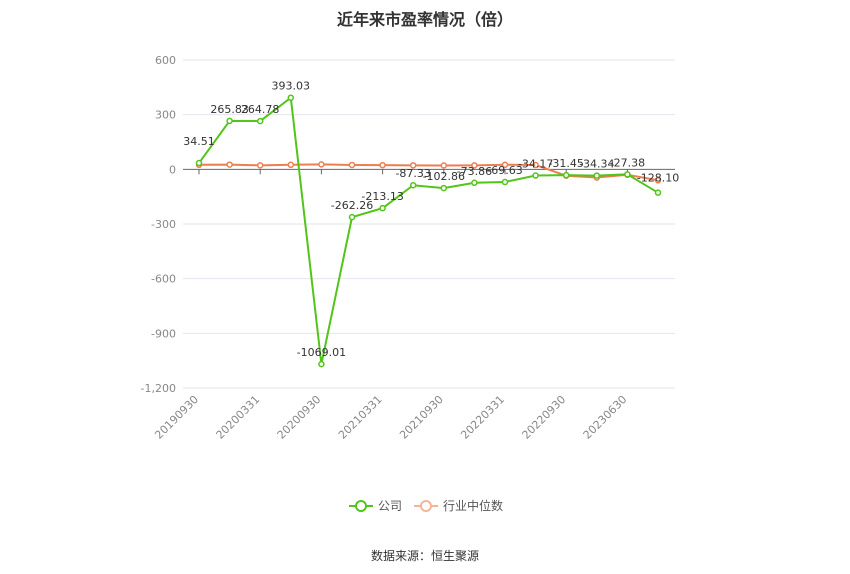 Image resolution: width=850 pixels, height=574 pixels. What do you see at coordinates (412, 173) in the screenshot?
I see `data-label: -87.33` at bounding box center [412, 173].